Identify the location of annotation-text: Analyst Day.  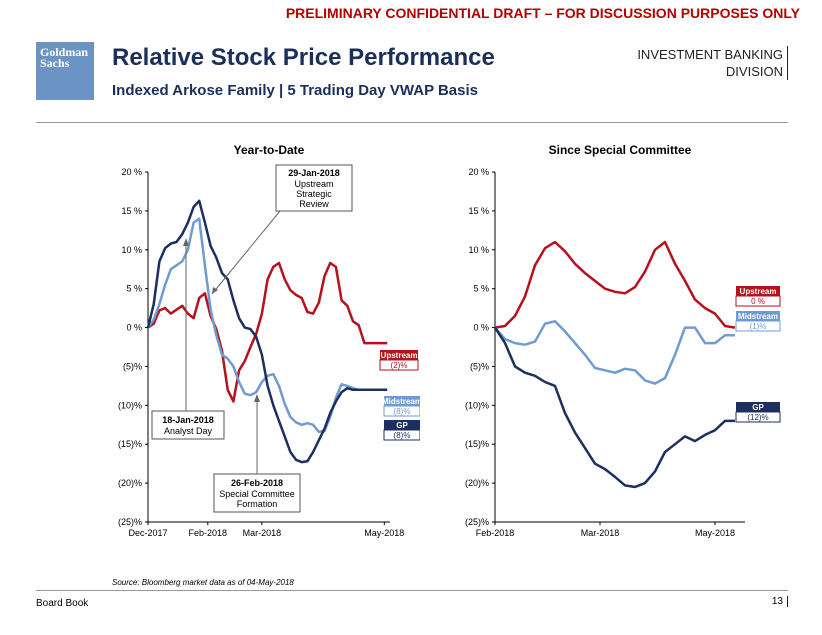
(188, 431).